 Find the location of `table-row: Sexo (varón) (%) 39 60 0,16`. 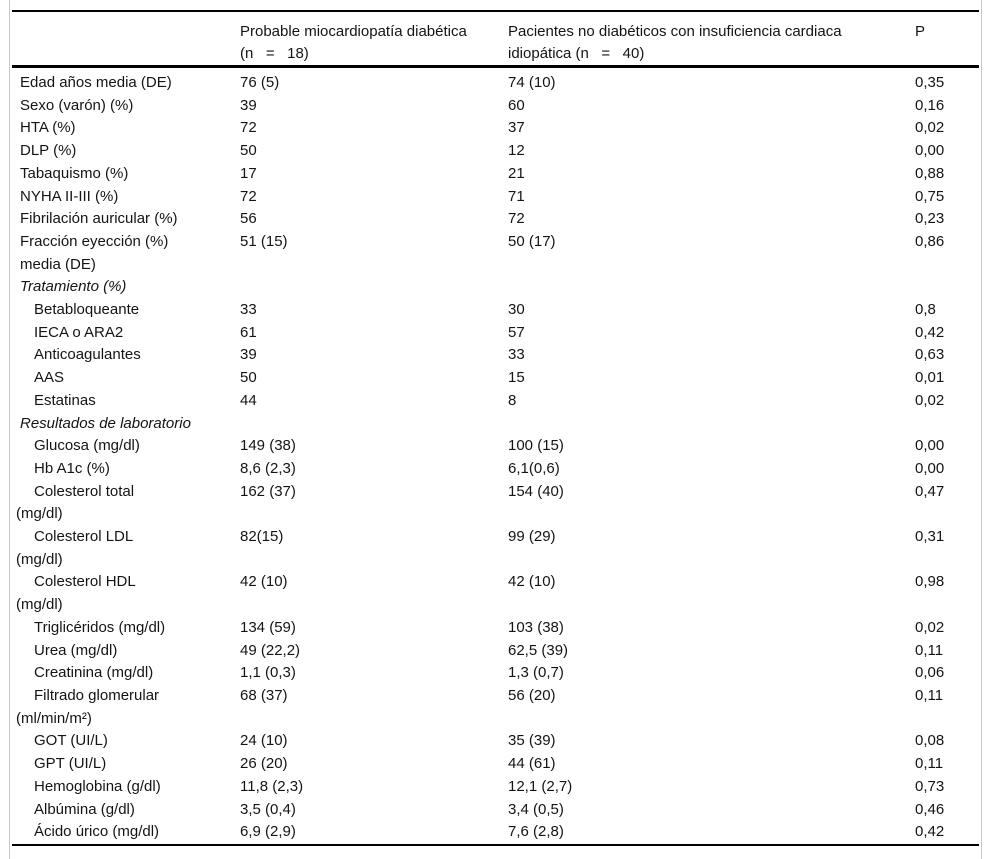

table-row: Sexo (varón) (%) 39 60 0,16 is located at coordinates (495, 106).